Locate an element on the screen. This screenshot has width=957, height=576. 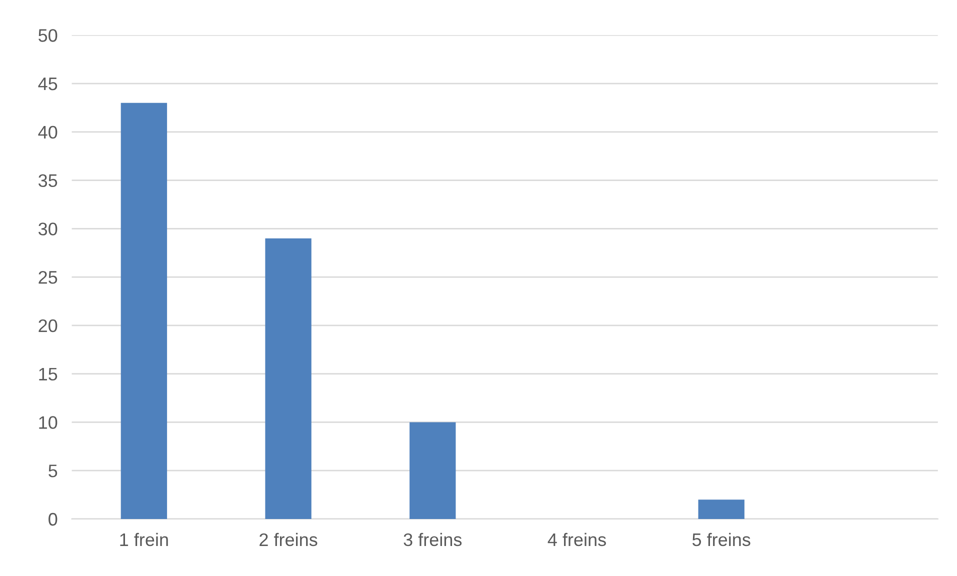
y-tick-label: 50 is located at coordinates (48, 35).